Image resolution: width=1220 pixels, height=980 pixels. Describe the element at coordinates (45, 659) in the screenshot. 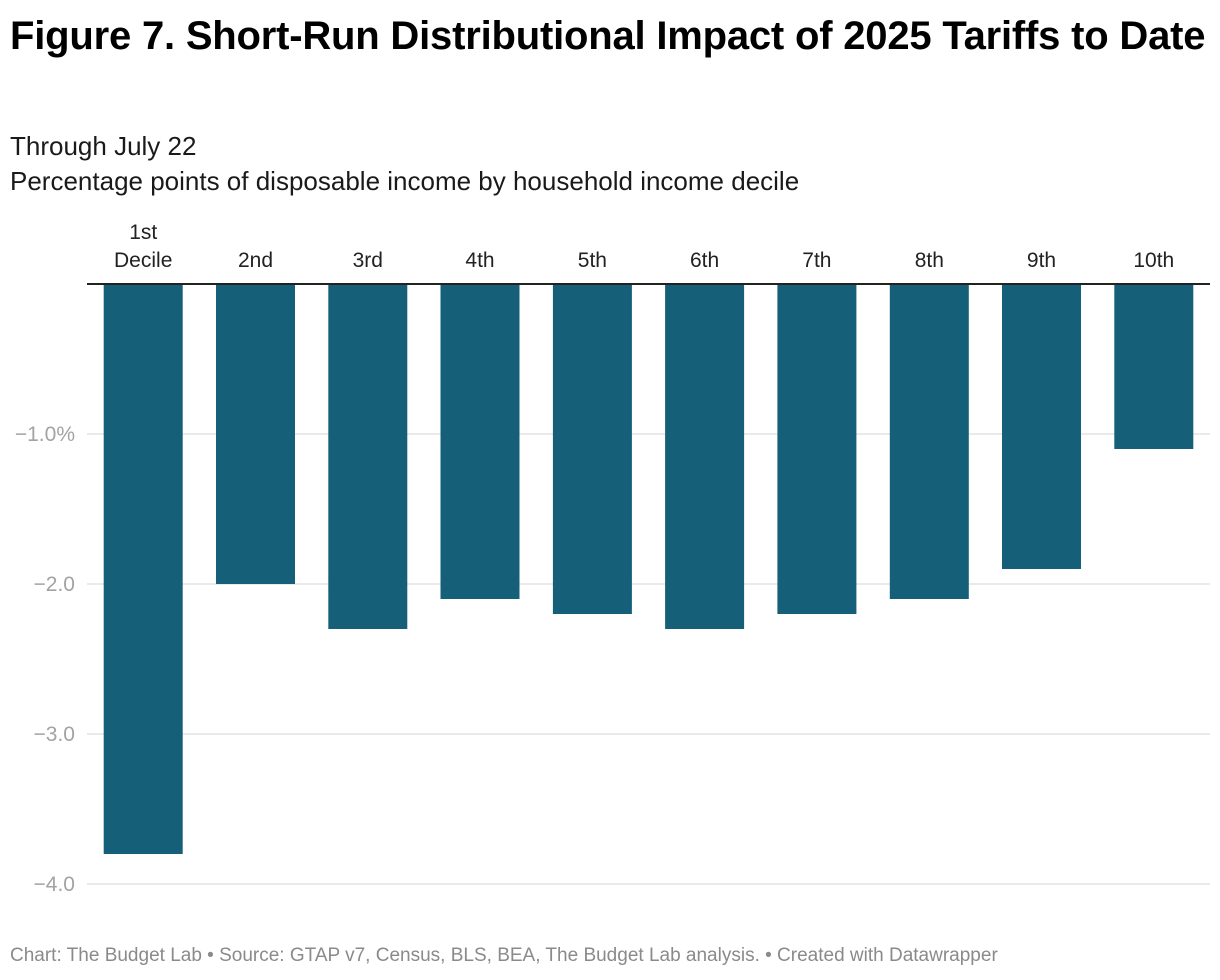

I see `y-axis-tick-labels: −1.0% −2.0 −3.0 −4.0` at that location.